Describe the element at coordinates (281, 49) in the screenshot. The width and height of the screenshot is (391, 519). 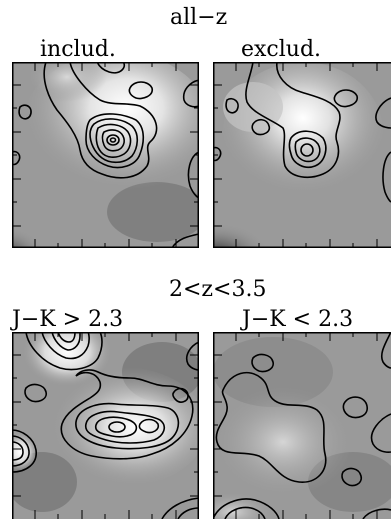
I see `panel-label-excluded: exclud.` at that location.